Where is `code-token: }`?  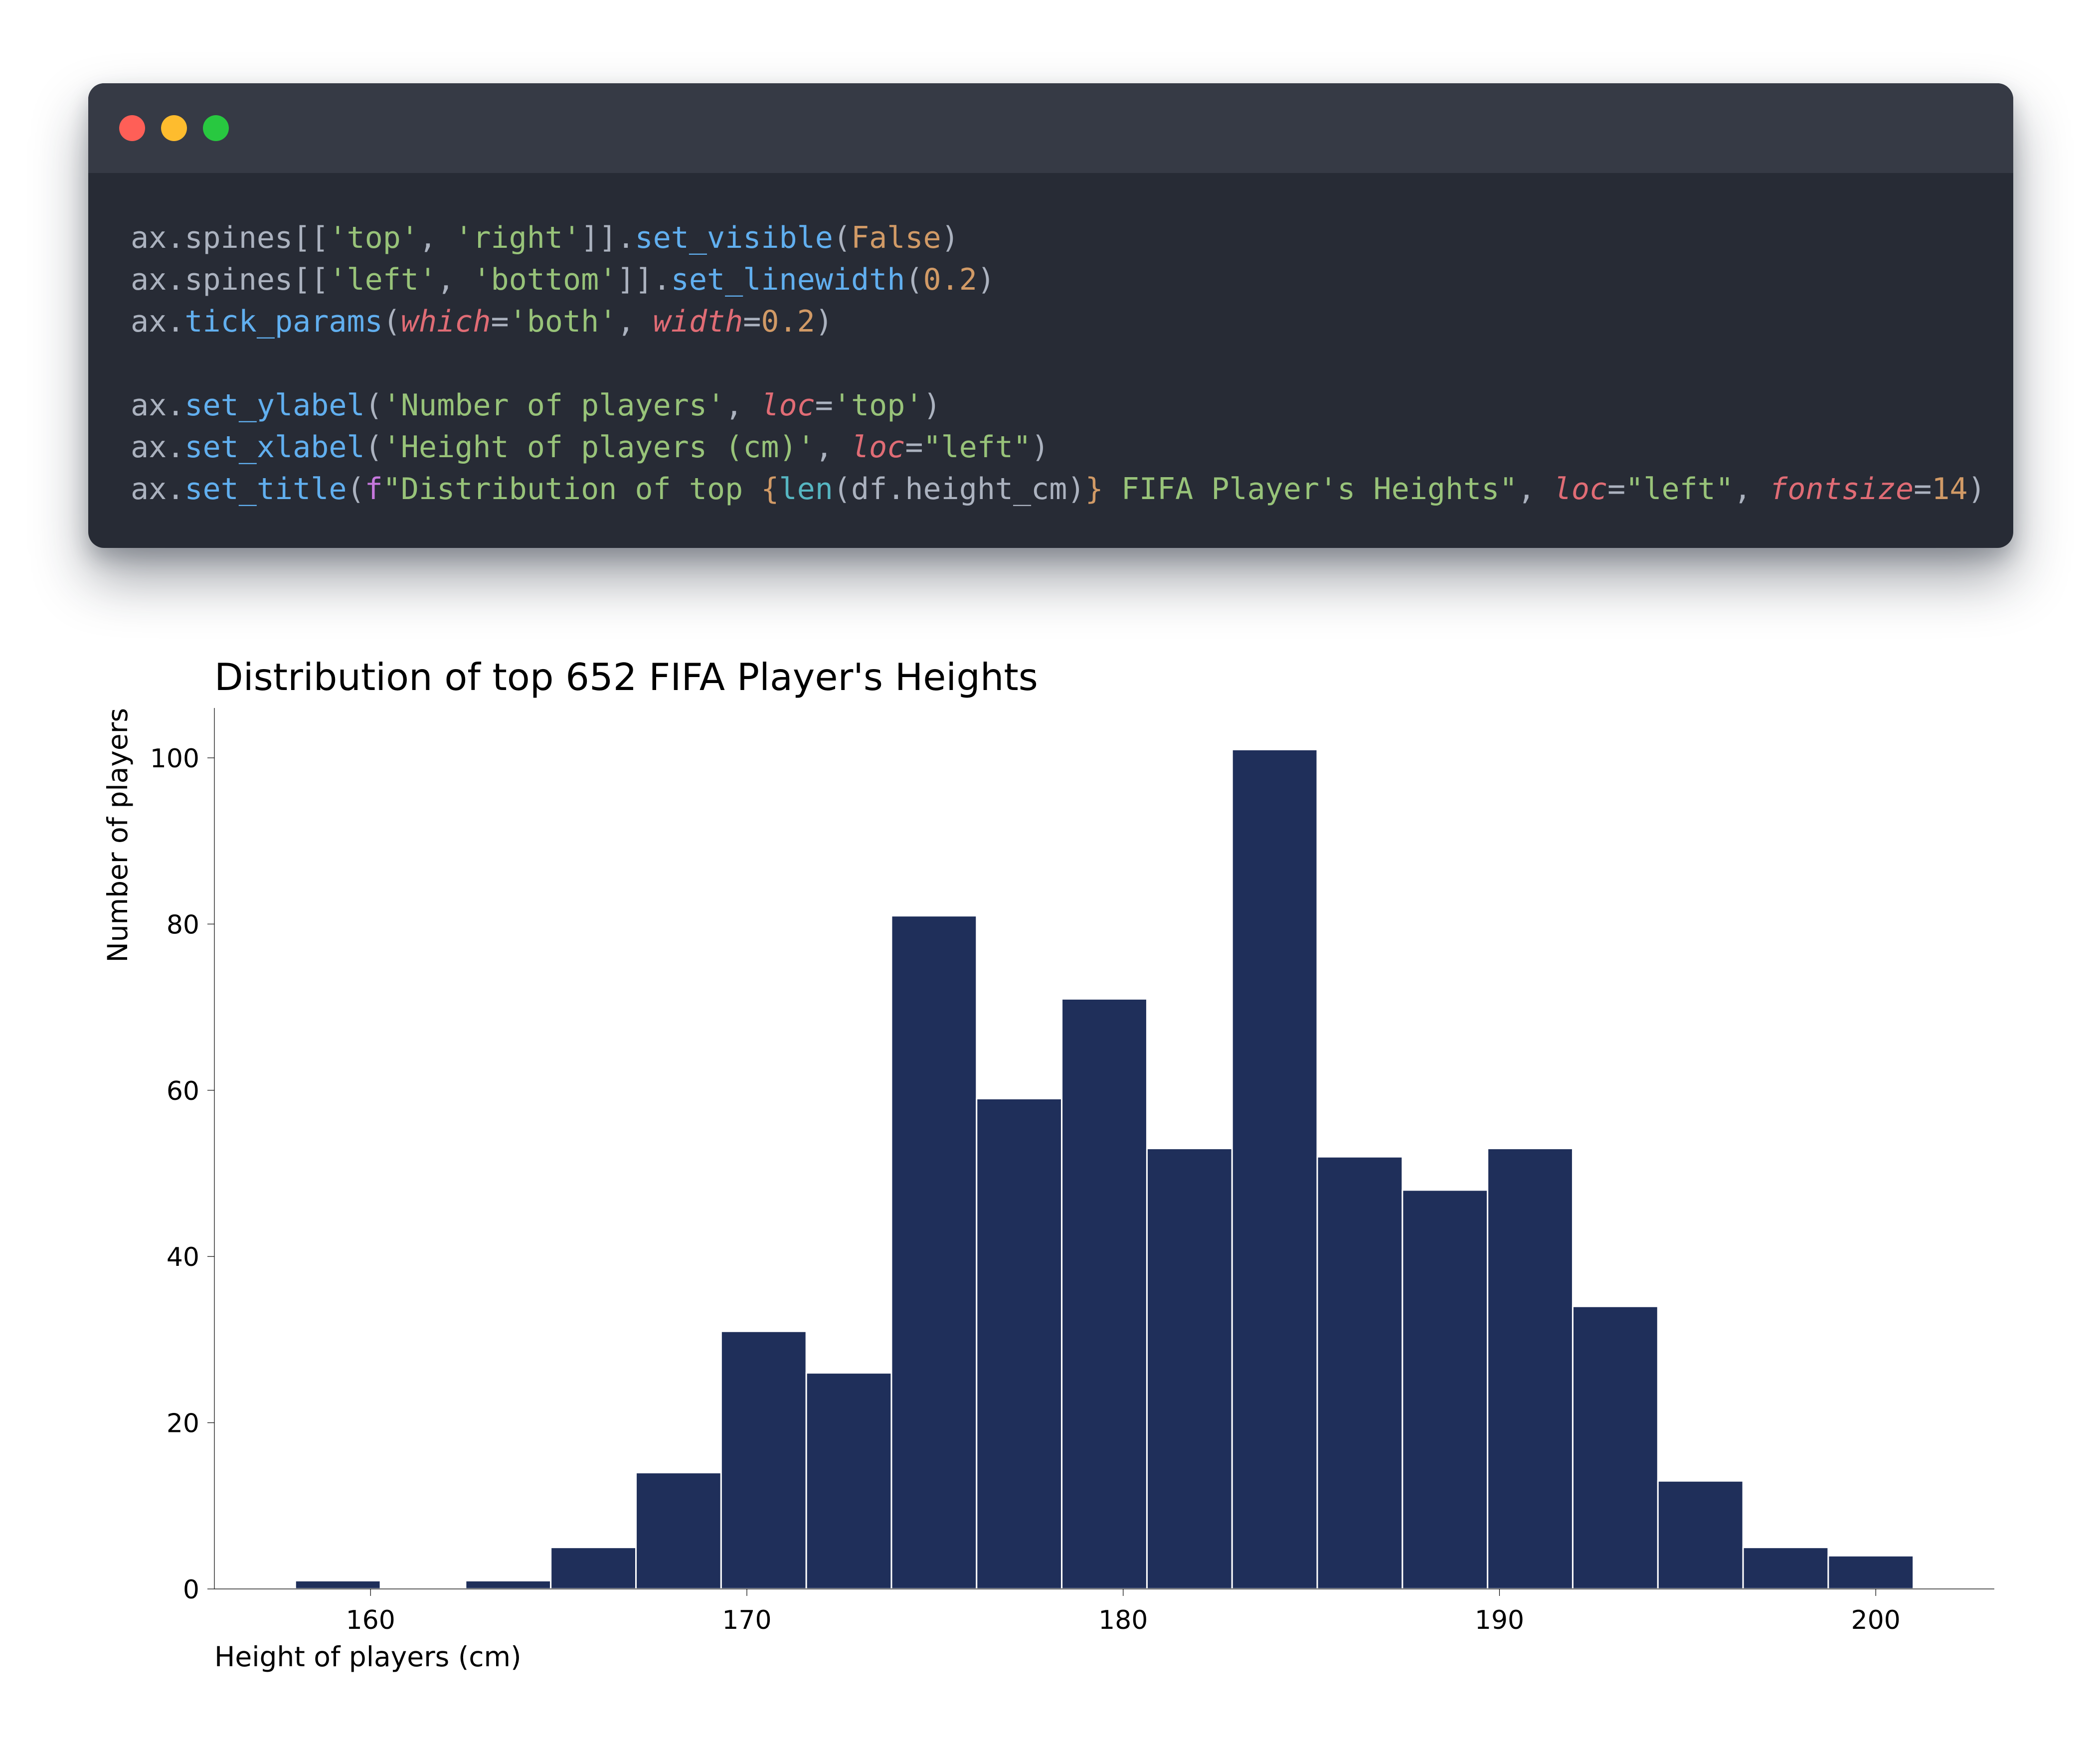
code-token: } is located at coordinates (1094, 490).